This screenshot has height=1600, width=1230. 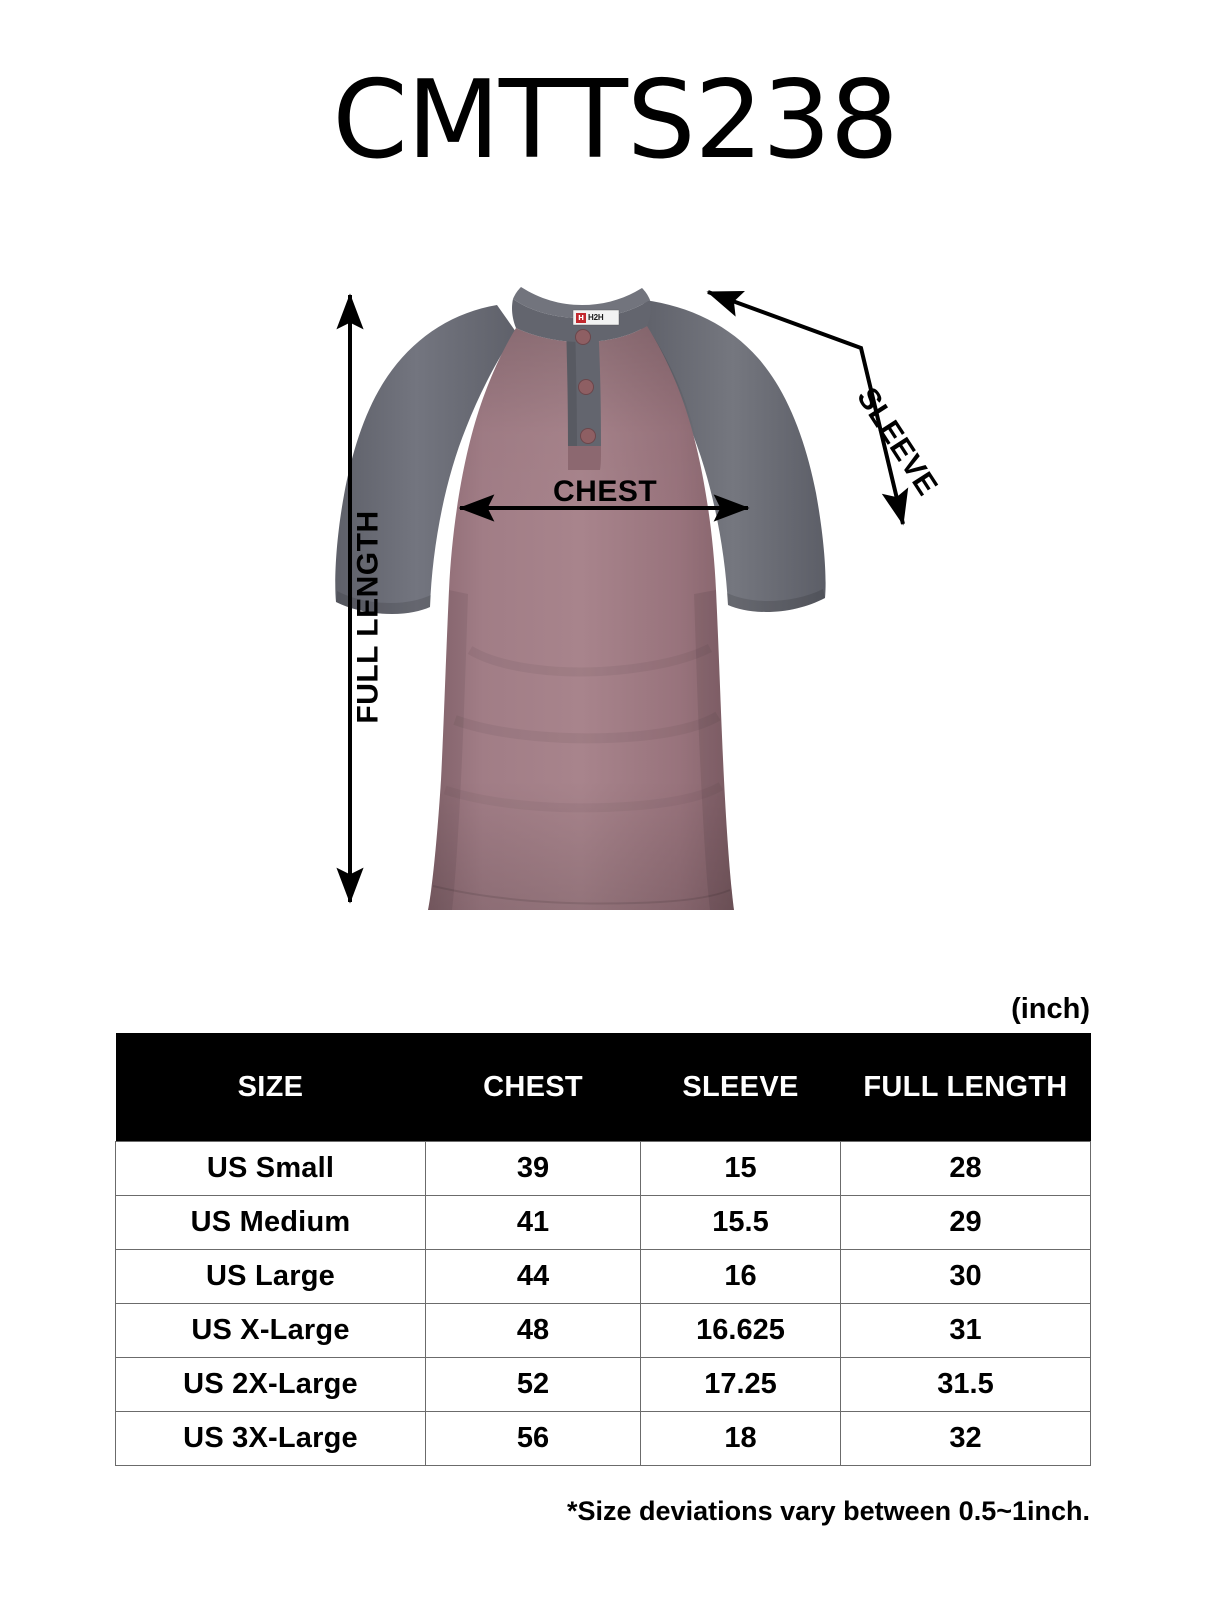 I want to click on cell-full-length: 29, so click(x=965, y=1222).